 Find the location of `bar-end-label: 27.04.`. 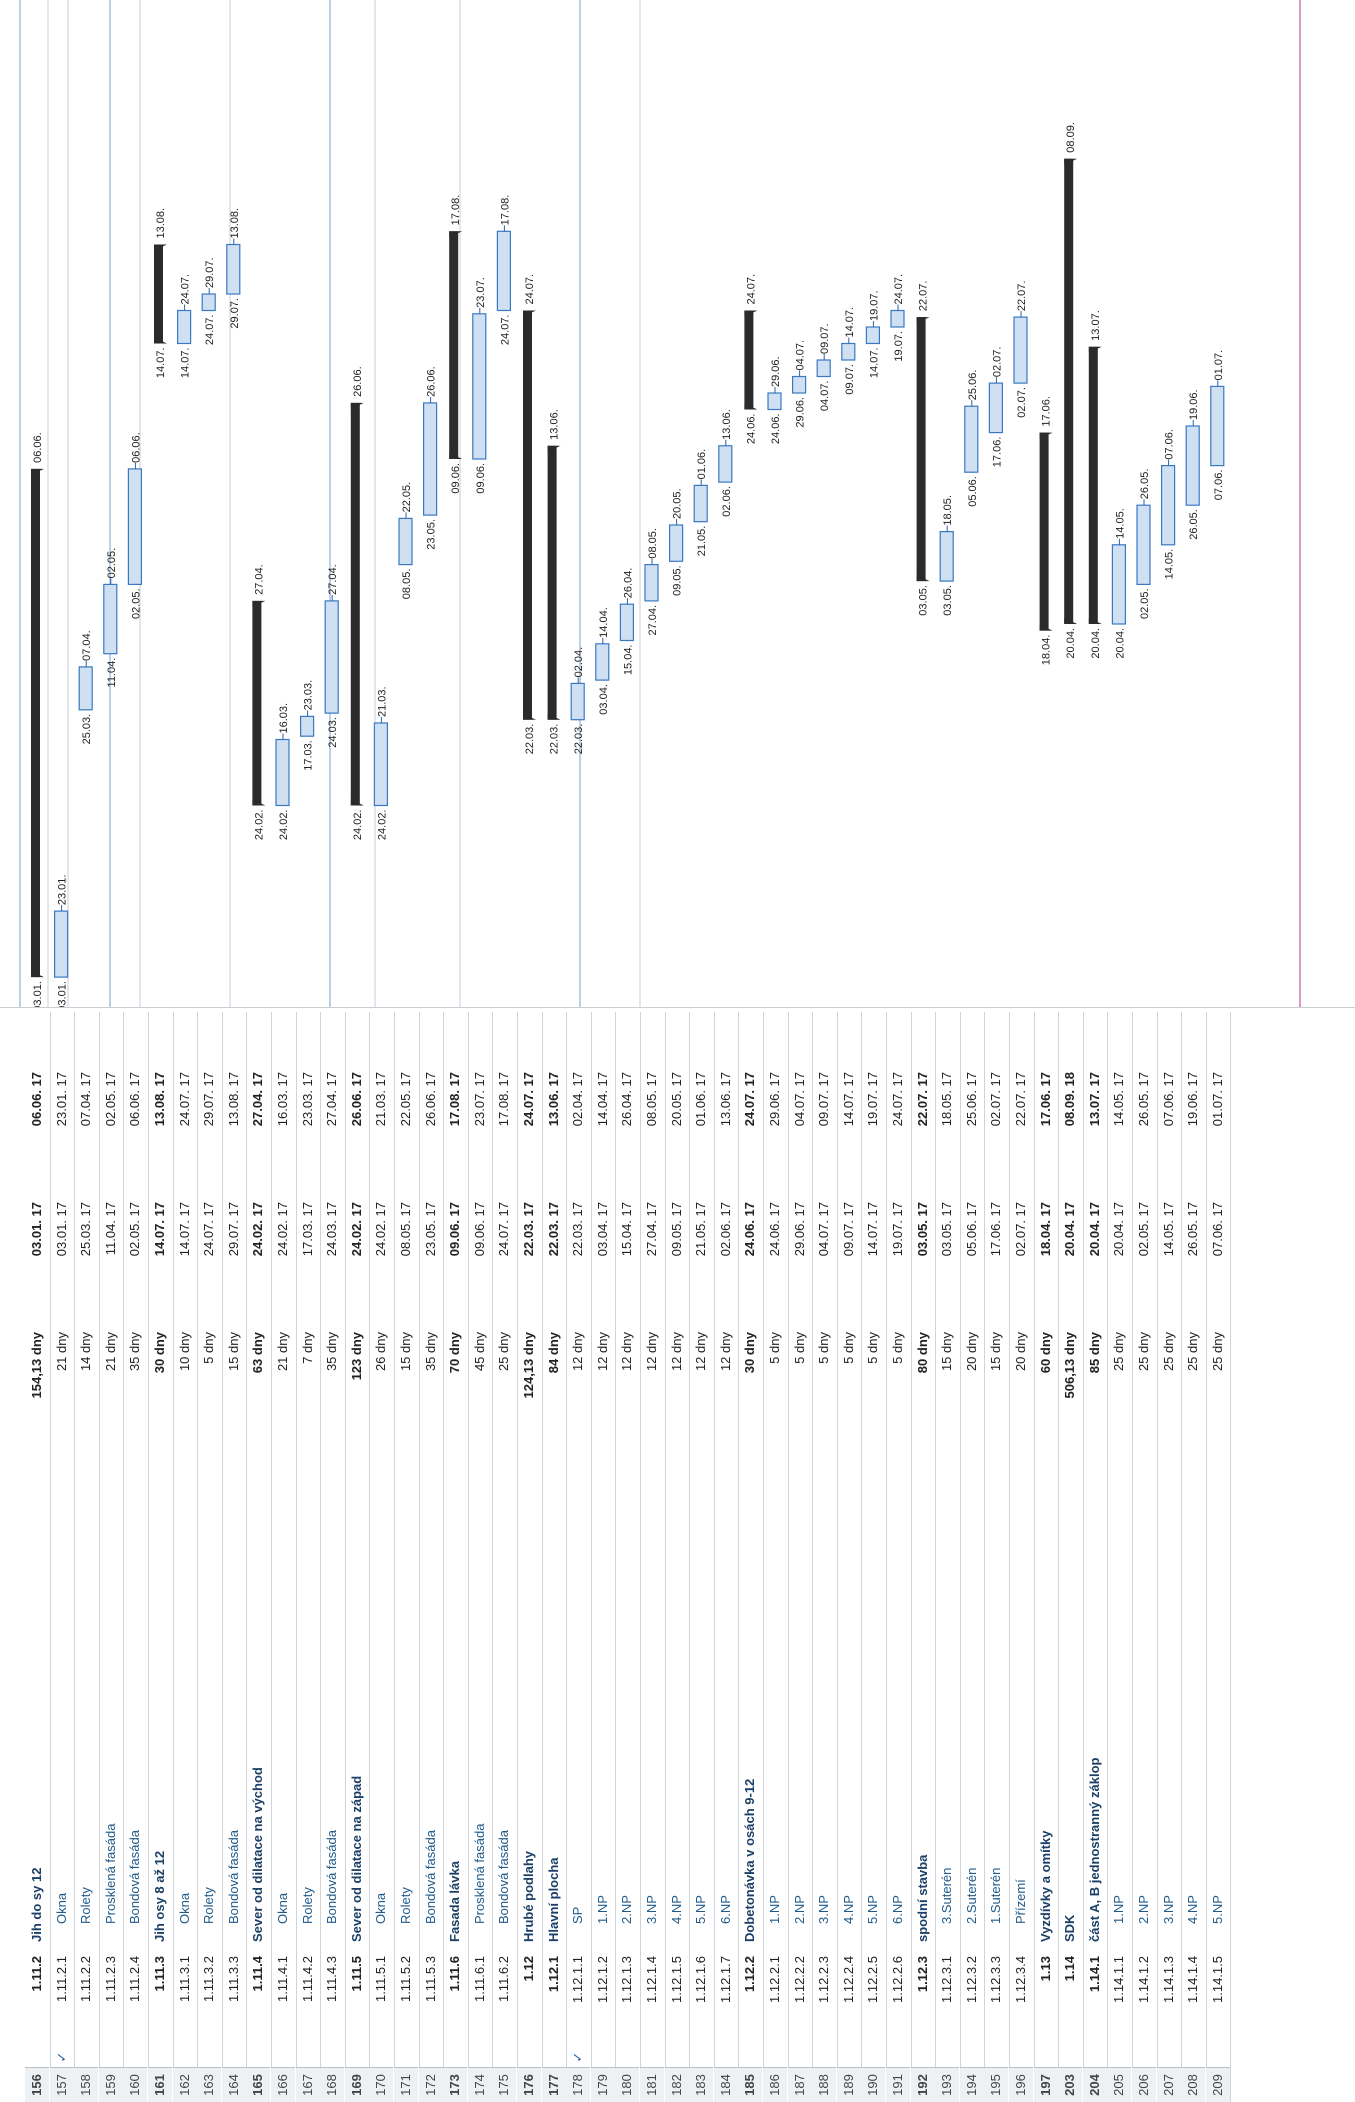

bar-end-label: 27.04. is located at coordinates (333, 579).